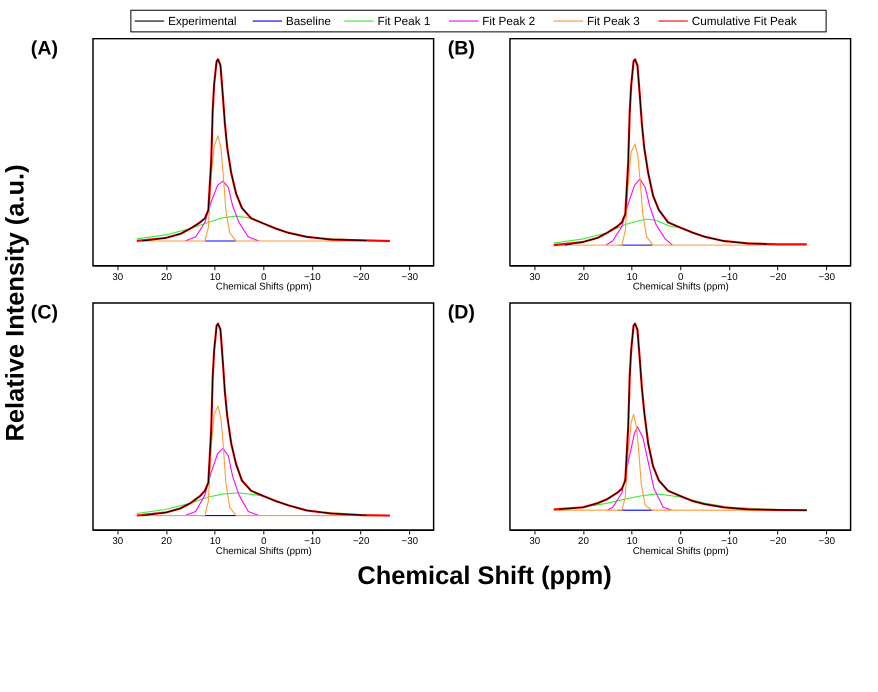 The height and width of the screenshot is (692, 878). Describe the element at coordinates (461, 313) in the screenshot. I see `chart-title: (D)` at that location.